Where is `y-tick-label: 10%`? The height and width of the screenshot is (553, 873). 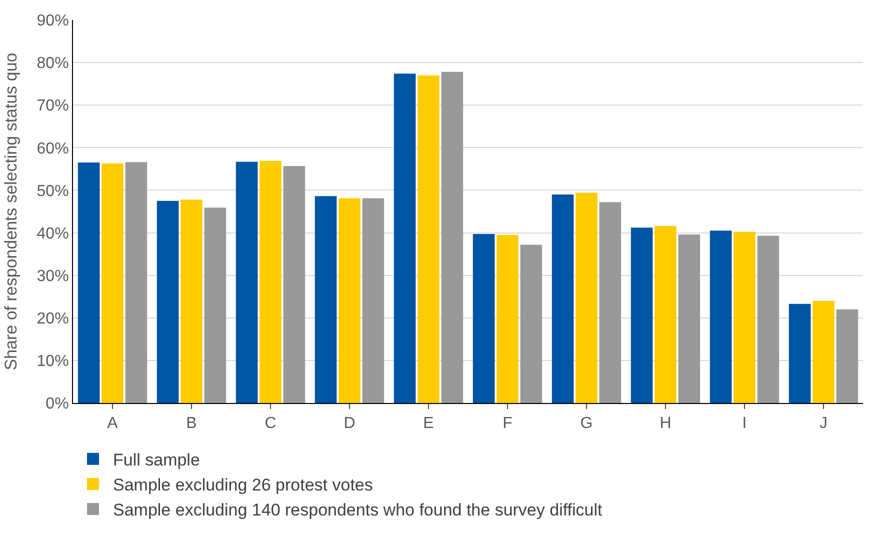 y-tick-label: 10% is located at coordinates (52, 361).